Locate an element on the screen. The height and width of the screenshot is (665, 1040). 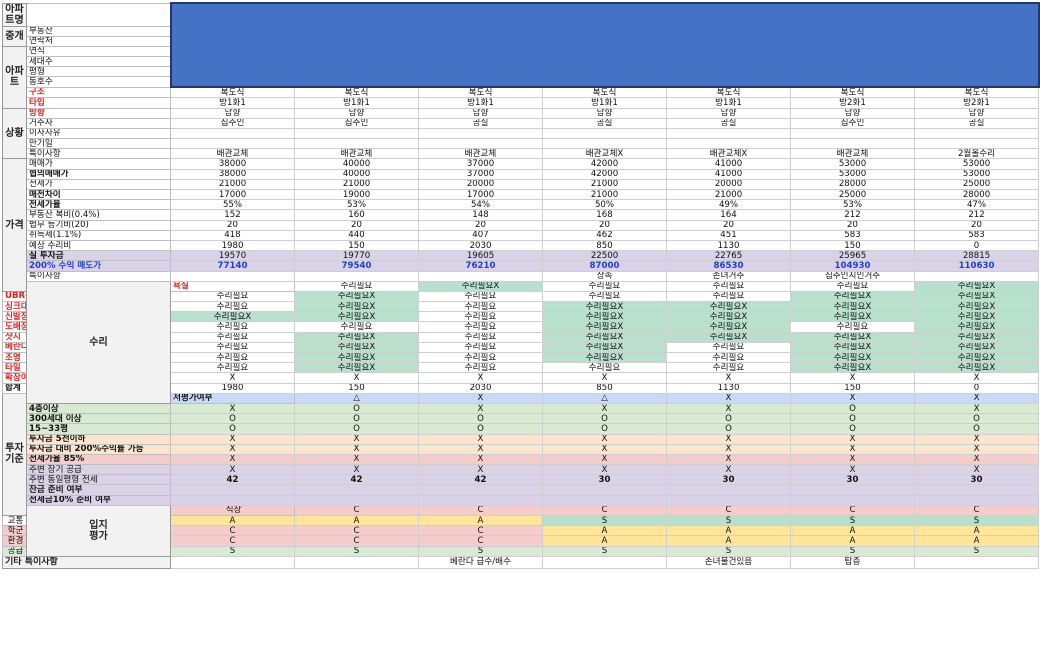
row-label: 신발장 is located at coordinates (14, 317).